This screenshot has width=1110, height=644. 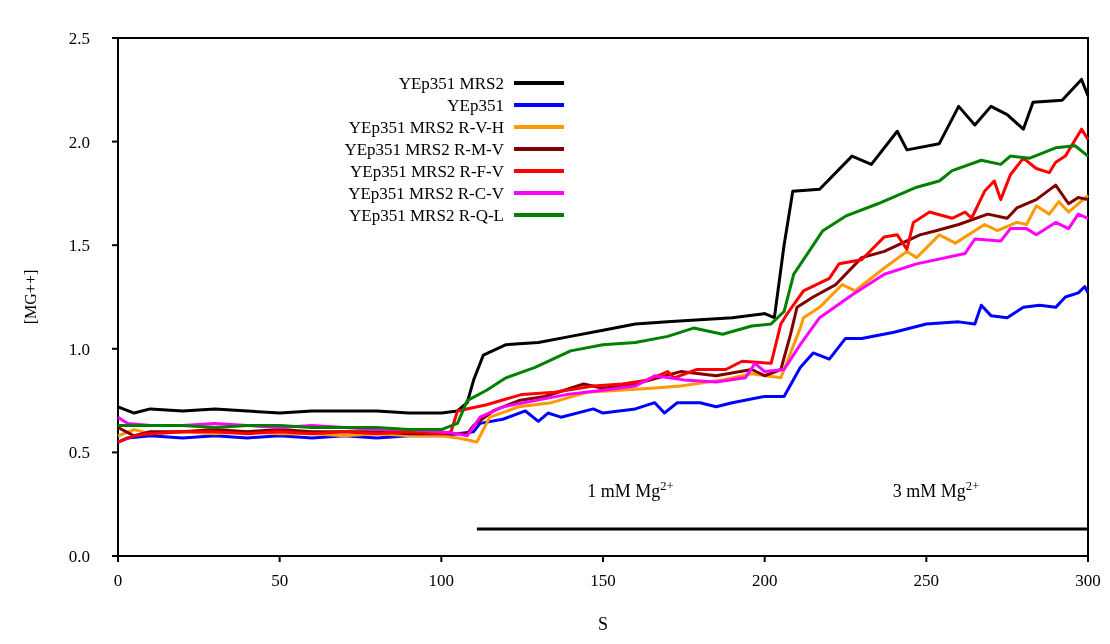 What do you see at coordinates (79, 38) in the screenshot?
I see `y-tick-label: 2.5` at bounding box center [79, 38].